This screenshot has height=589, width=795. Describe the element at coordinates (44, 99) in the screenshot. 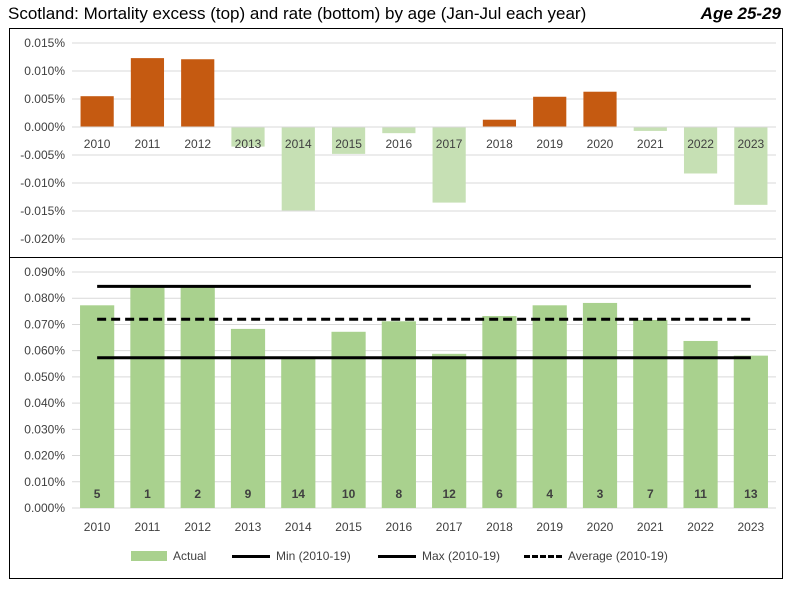

I see `y-tick-label: 0.005%` at that location.